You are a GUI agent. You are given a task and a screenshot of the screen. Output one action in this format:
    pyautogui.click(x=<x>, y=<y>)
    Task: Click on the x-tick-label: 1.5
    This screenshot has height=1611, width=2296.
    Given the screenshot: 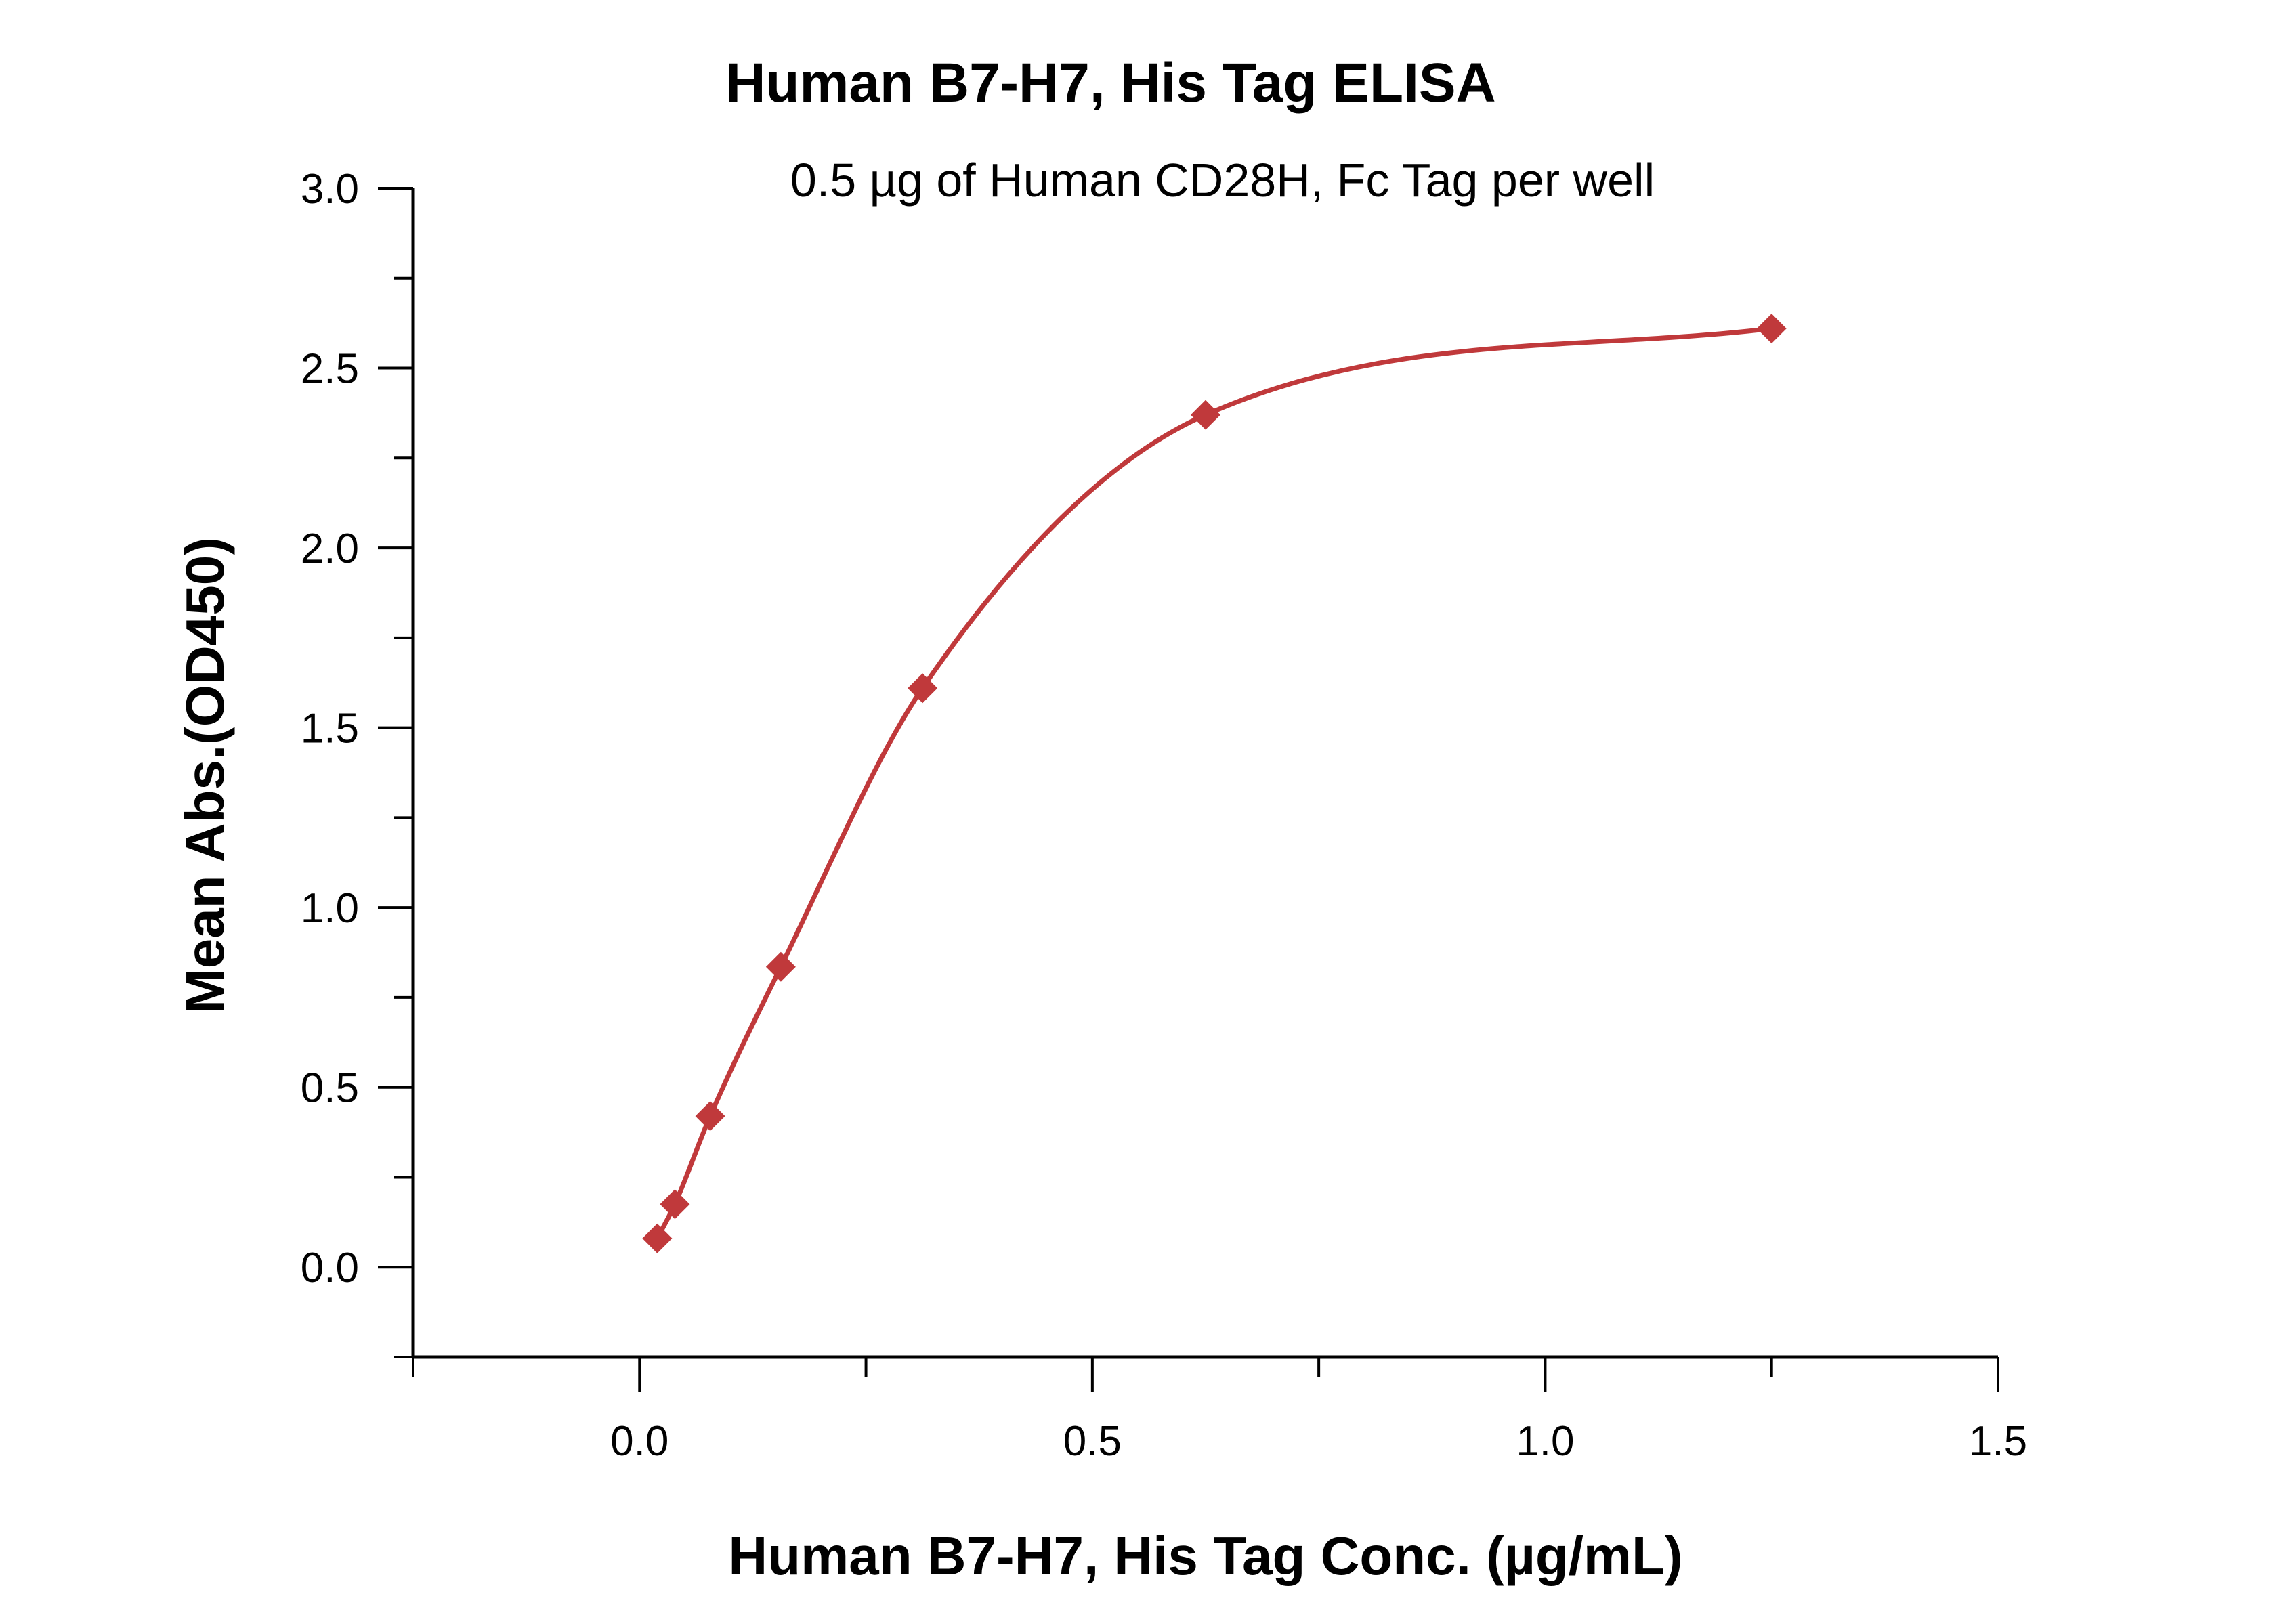 What is the action you would take?
    pyautogui.click(x=1998, y=1441)
    